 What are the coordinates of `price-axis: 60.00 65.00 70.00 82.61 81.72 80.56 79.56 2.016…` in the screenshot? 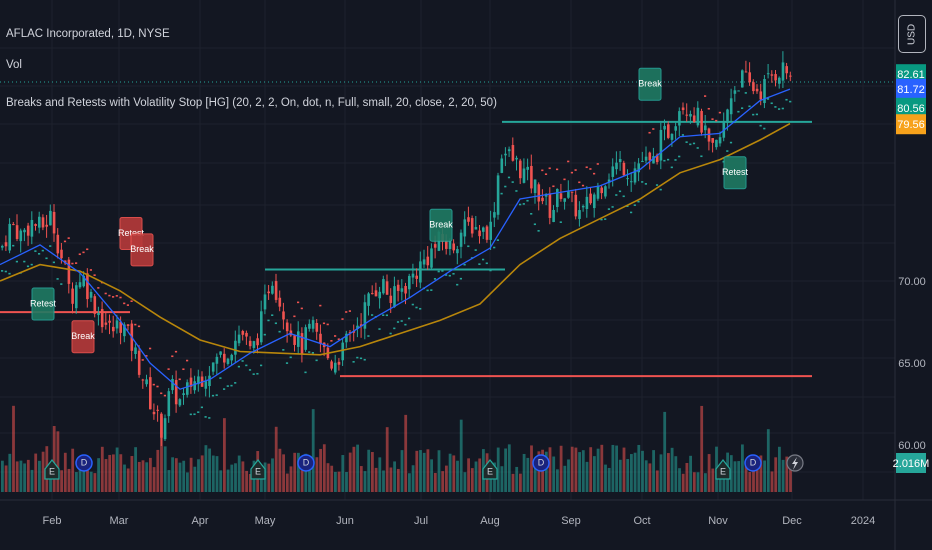 It's located at (911, 275).